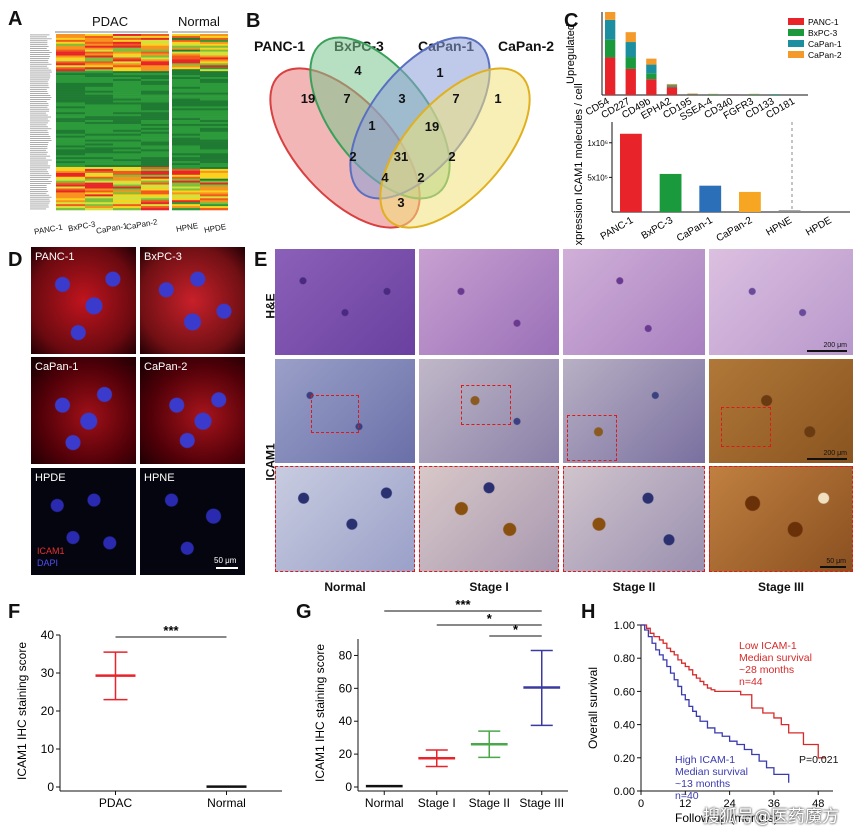 The image size is (863, 829). Describe the element at coordinates (497, 98) in the screenshot. I see `venn-count: 1` at that location.